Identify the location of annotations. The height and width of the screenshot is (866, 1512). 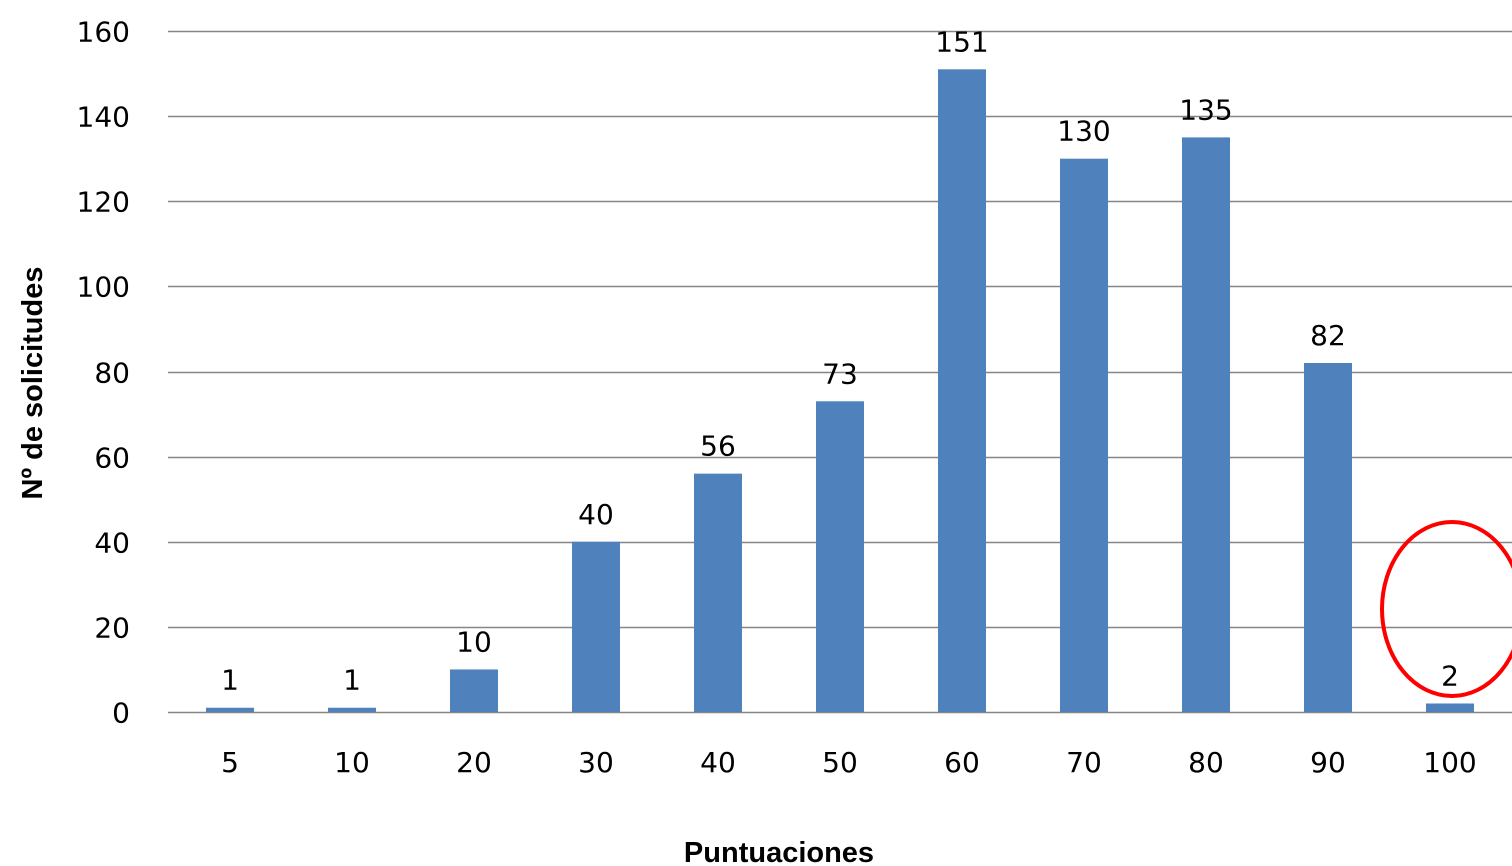
(1446, 609).